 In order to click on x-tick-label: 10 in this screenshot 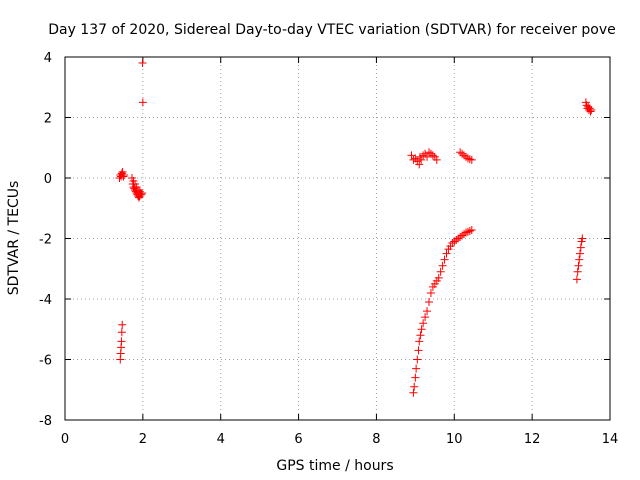, I will do `click(454, 439)`.